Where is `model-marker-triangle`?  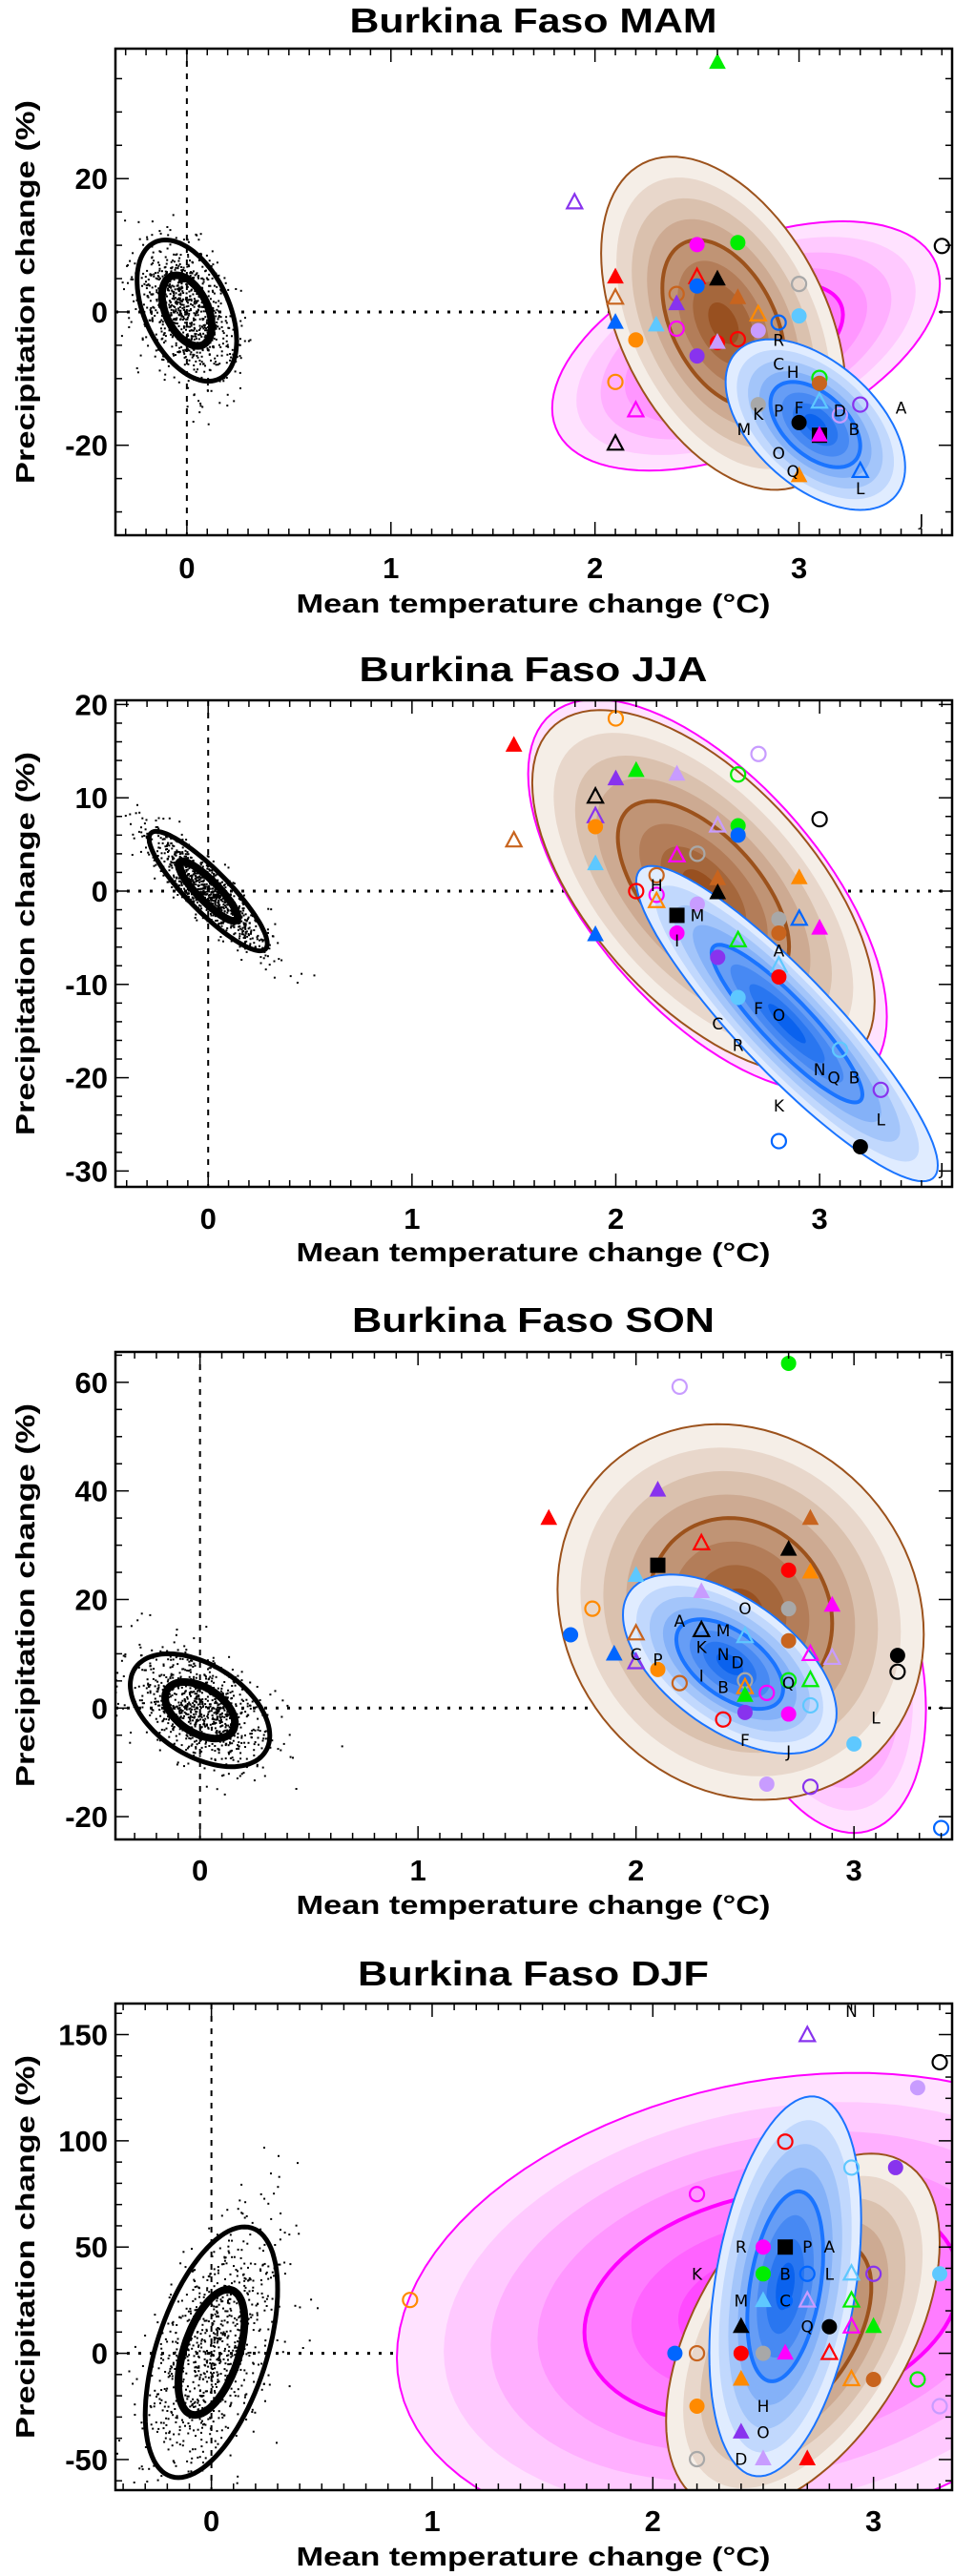
model-marker-triangle is located at coordinates (595, 862).